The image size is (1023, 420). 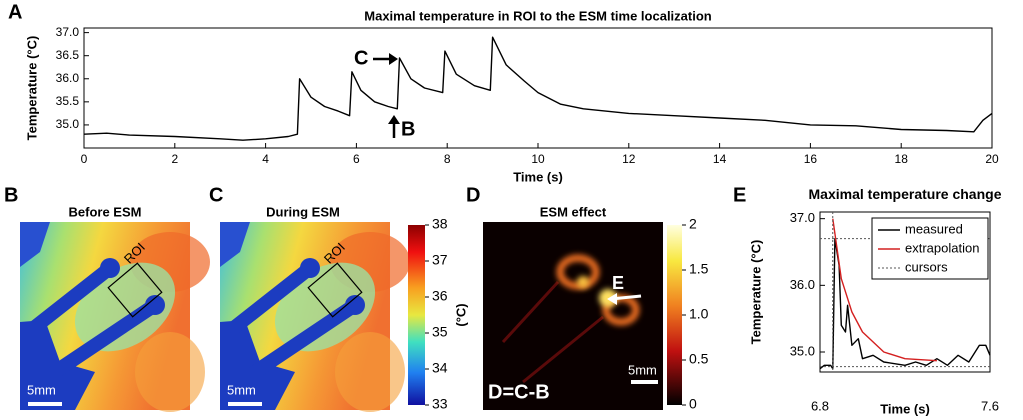 What do you see at coordinates (739, 195) in the screenshot?
I see `panel-letter: E` at bounding box center [739, 195].